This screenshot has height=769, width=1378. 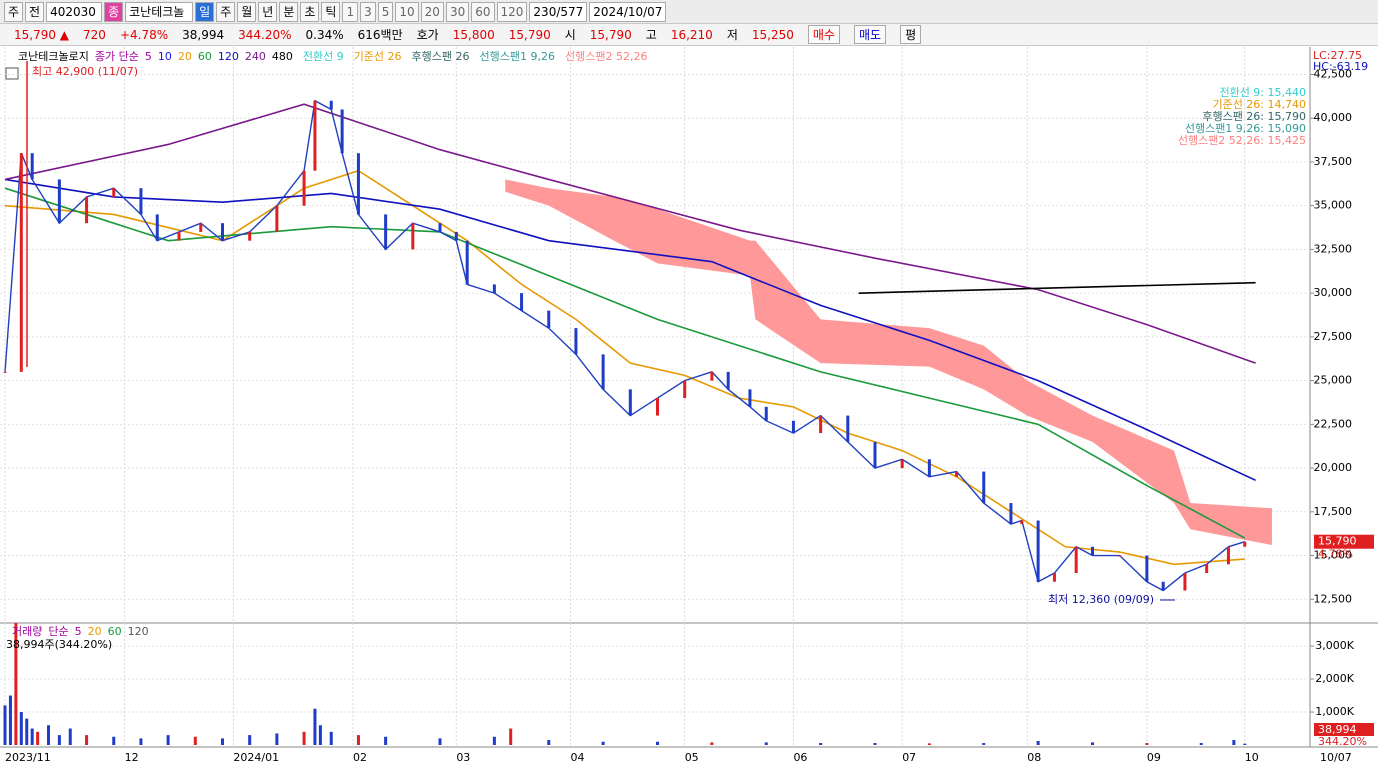 I want to click on volume-last-label: 38,994주(344.20%), so click(x=59, y=644).